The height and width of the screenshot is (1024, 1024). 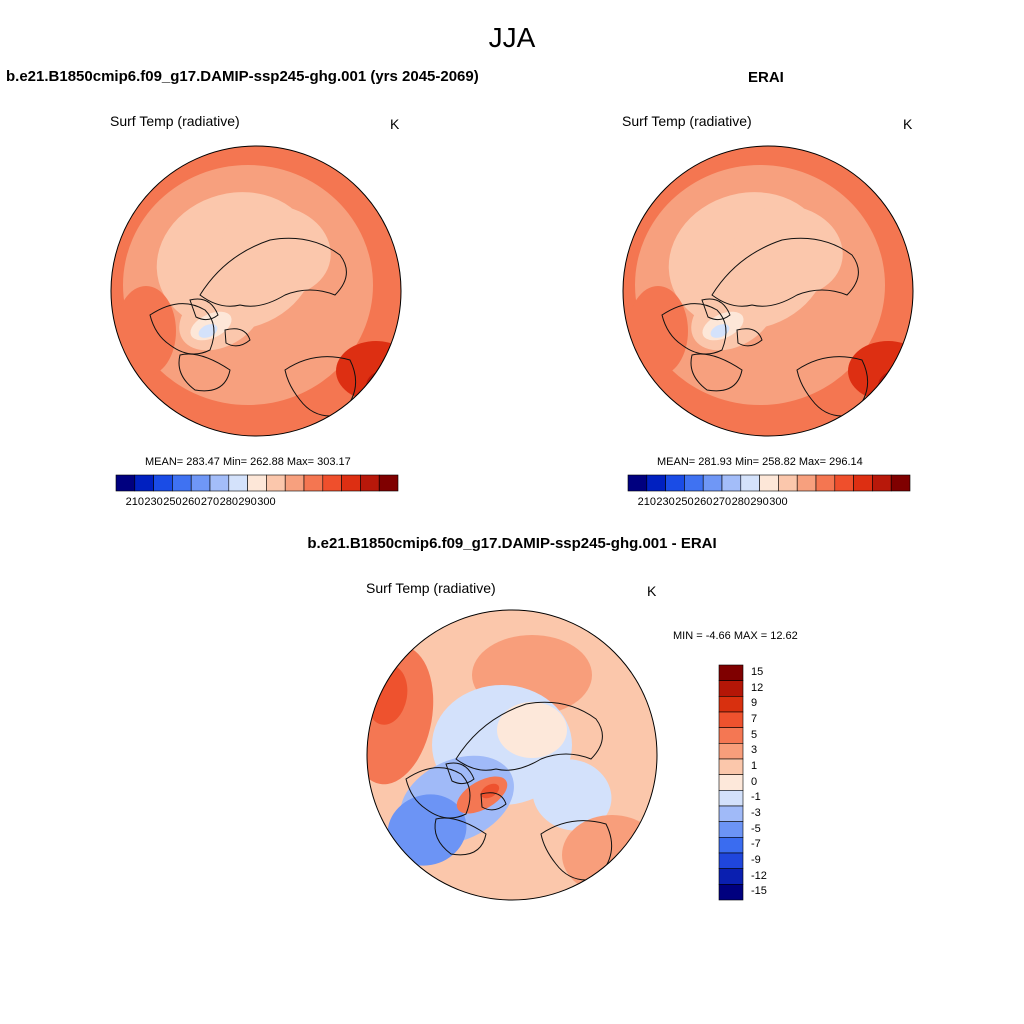 I want to click on colorbar-tick-label: -9, so click(x=756, y=859).